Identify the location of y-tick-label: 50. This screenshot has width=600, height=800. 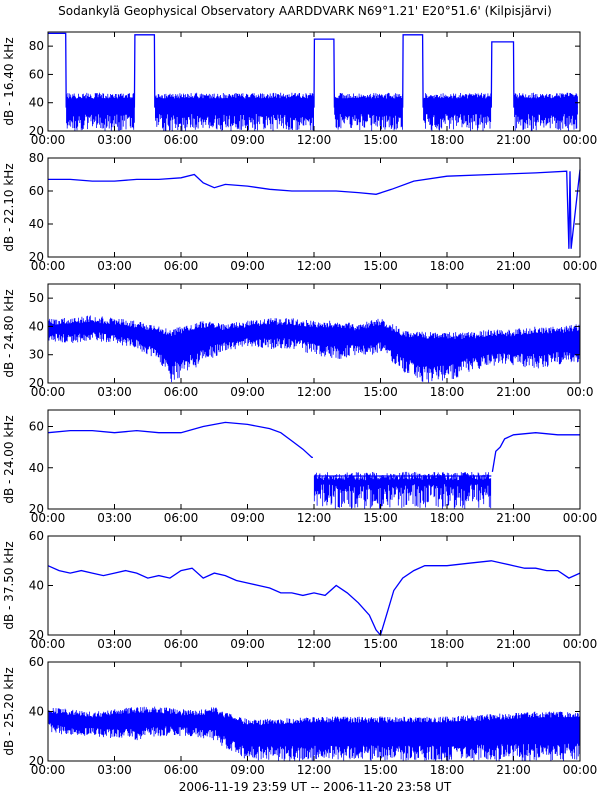
(36, 298).